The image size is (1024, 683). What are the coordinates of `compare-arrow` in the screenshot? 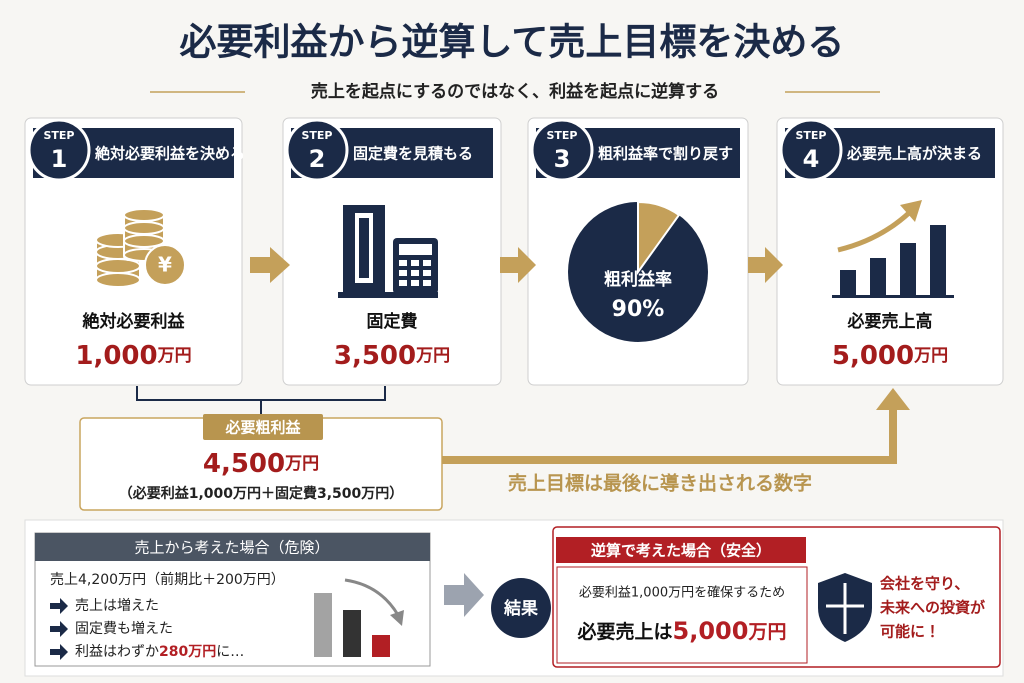 It's located at (464, 595).